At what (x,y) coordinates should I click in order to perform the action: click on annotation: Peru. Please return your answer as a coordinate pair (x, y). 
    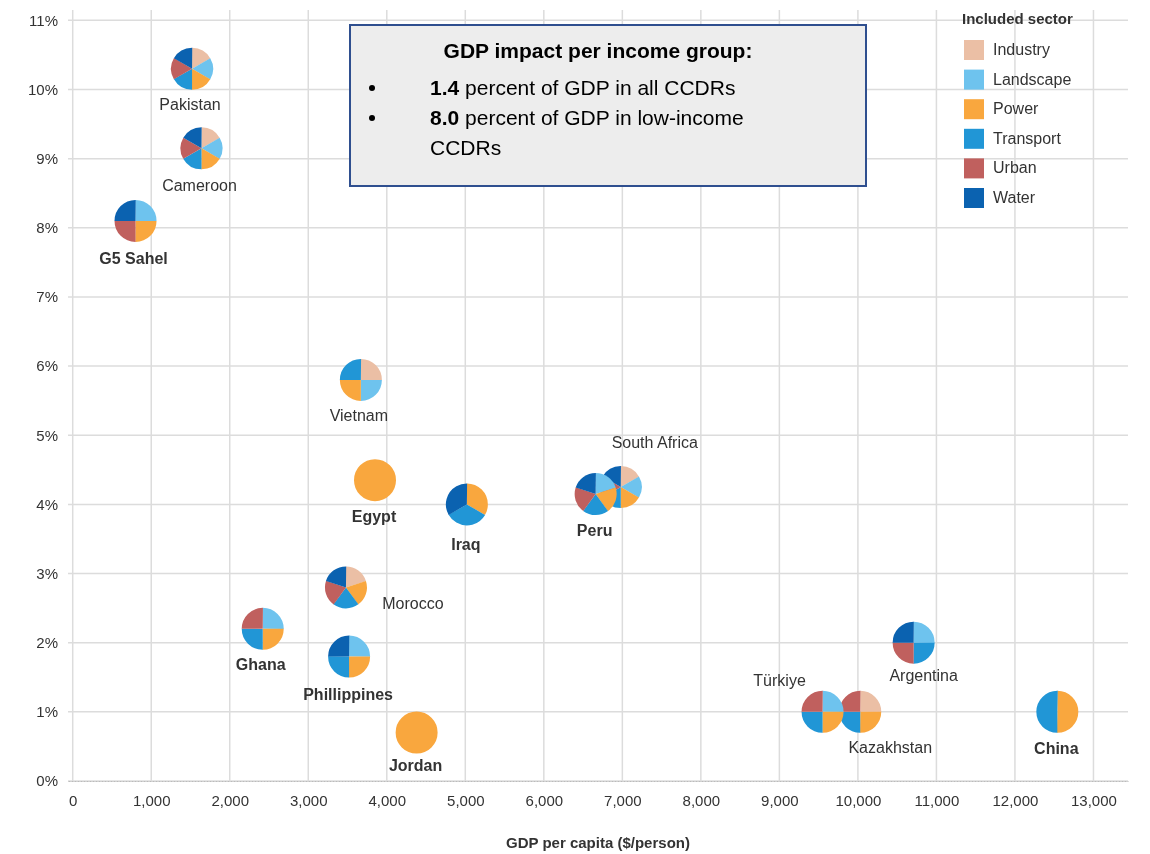
    Looking at the image, I should click on (594, 531).